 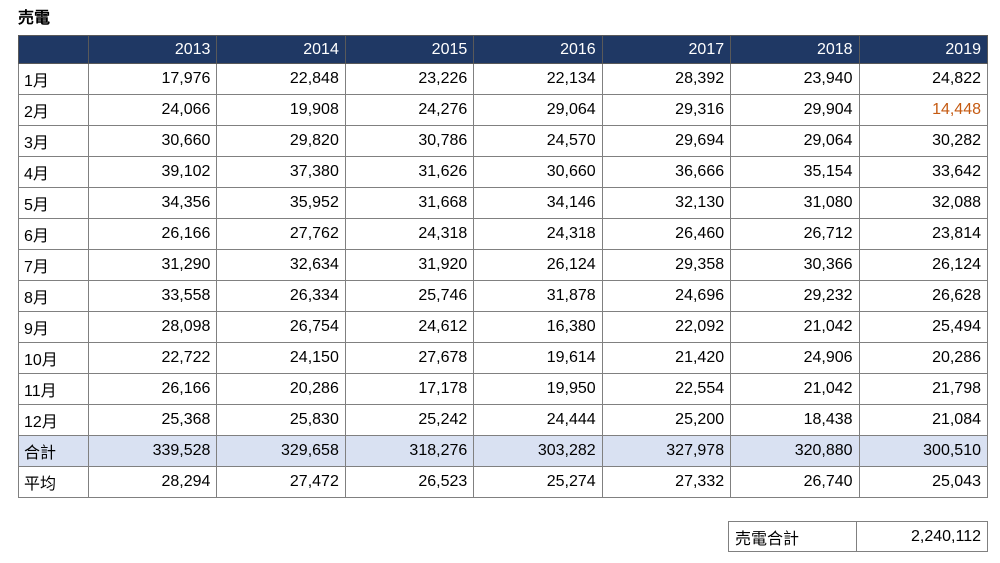 I want to click on value-cell: 327,978, so click(x=666, y=451).